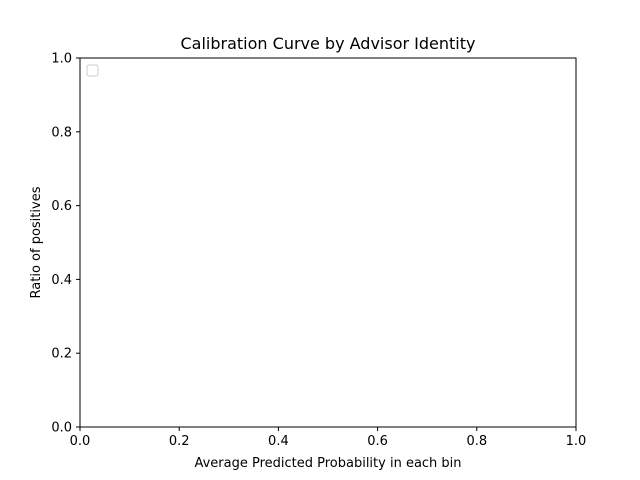 This screenshot has width=640, height=480. Describe the element at coordinates (328, 438) in the screenshot. I see `x-axis-ticks: 0.0 0.2 0.4 0.6 0.8 1.0` at that location.